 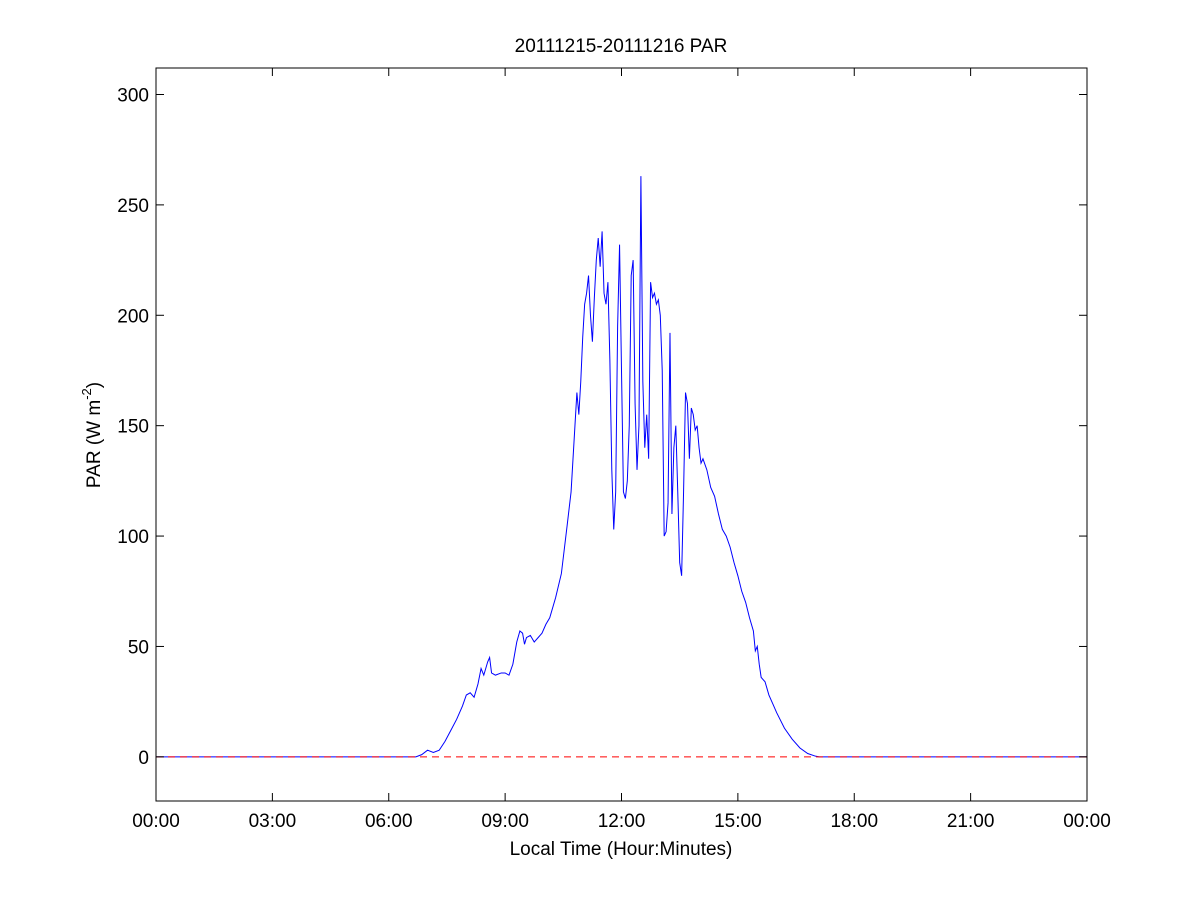 What do you see at coordinates (273, 821) in the screenshot?
I see `x-tick-label: 03:00` at bounding box center [273, 821].